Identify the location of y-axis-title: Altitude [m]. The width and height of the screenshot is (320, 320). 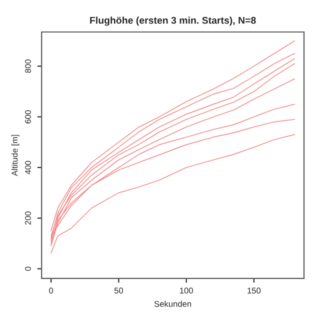
(15, 155).